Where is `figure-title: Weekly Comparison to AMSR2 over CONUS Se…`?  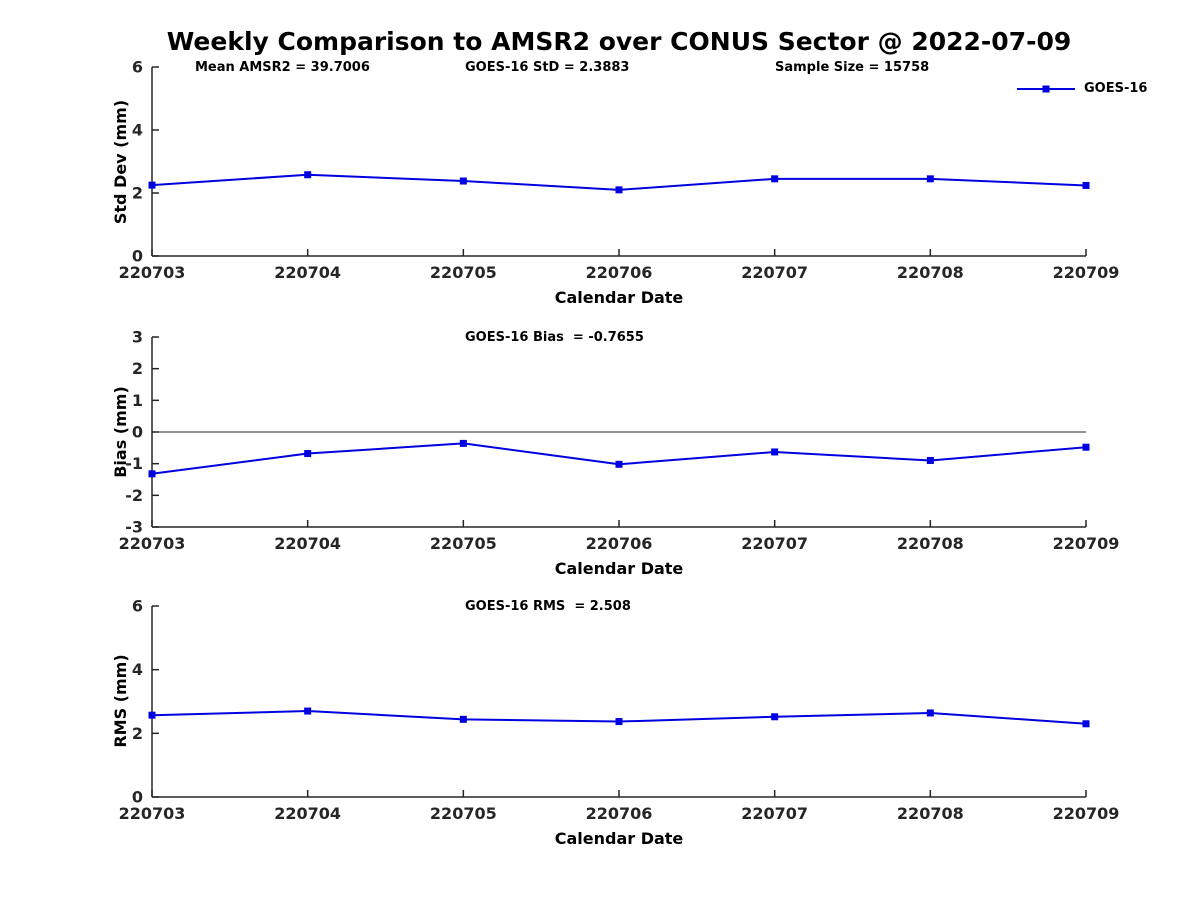 figure-title: Weekly Comparison to AMSR2 over CONUS Se… is located at coordinates (619, 41).